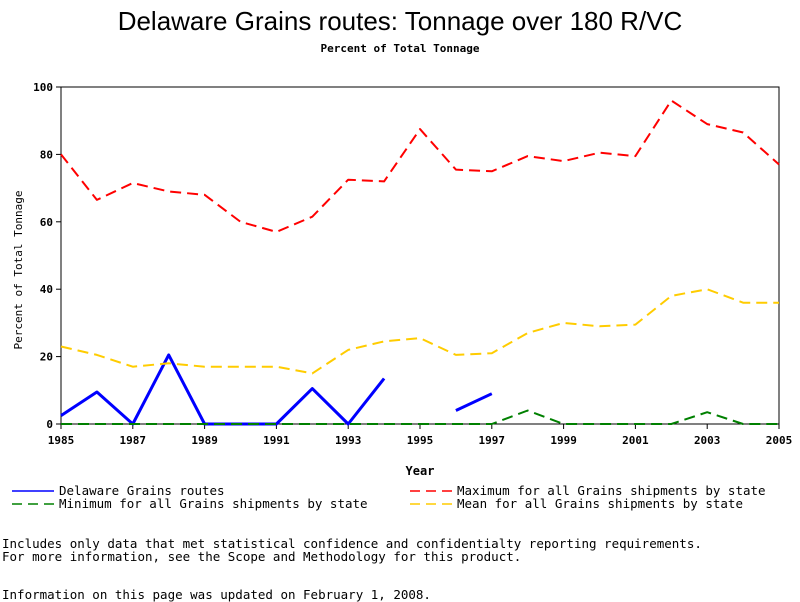  What do you see at coordinates (142, 490) in the screenshot?
I see `legend-label: Delaware Grains routes` at bounding box center [142, 490].